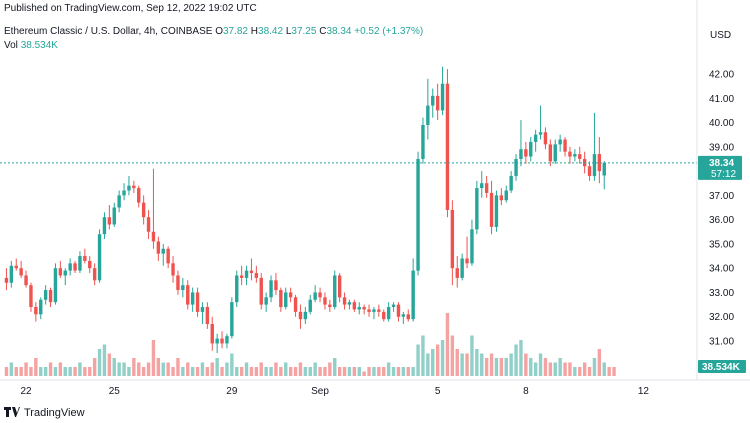 This screenshot has width=750, height=423. What do you see at coordinates (323, 31) in the screenshot?
I see `close-label: C` at bounding box center [323, 31].